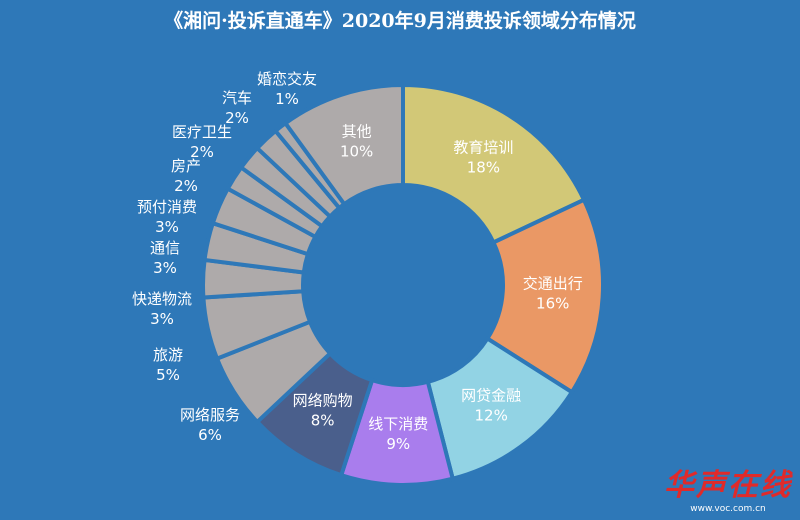 This screenshot has width=800, height=520. I want to click on slice-category-label: 预付消费, so click(167, 207).